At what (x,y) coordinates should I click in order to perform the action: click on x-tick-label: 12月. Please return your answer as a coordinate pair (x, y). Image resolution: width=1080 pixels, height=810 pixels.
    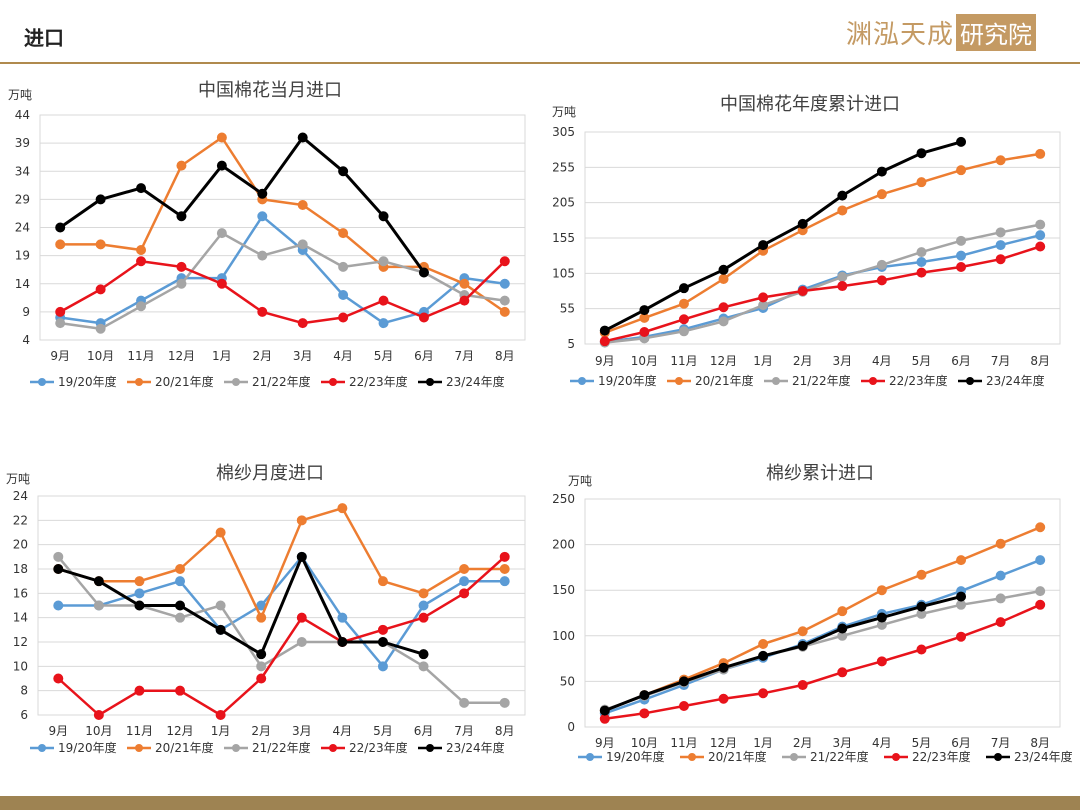
    Looking at the image, I should click on (181, 356).